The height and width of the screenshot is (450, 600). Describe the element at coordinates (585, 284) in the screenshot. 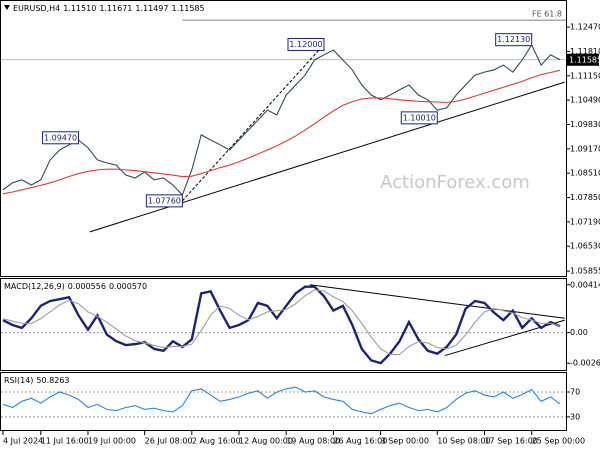

I see `y-tick-label: 0.004148` at that location.